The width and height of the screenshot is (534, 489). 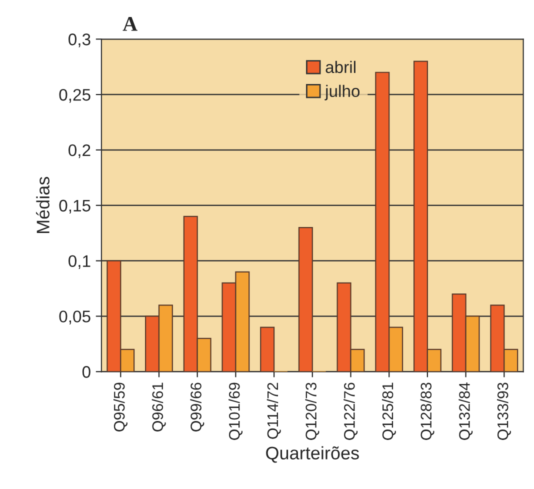 What do you see at coordinates (74, 95) in the screenshot?
I see `y-tick-label: 0,25` at bounding box center [74, 95].